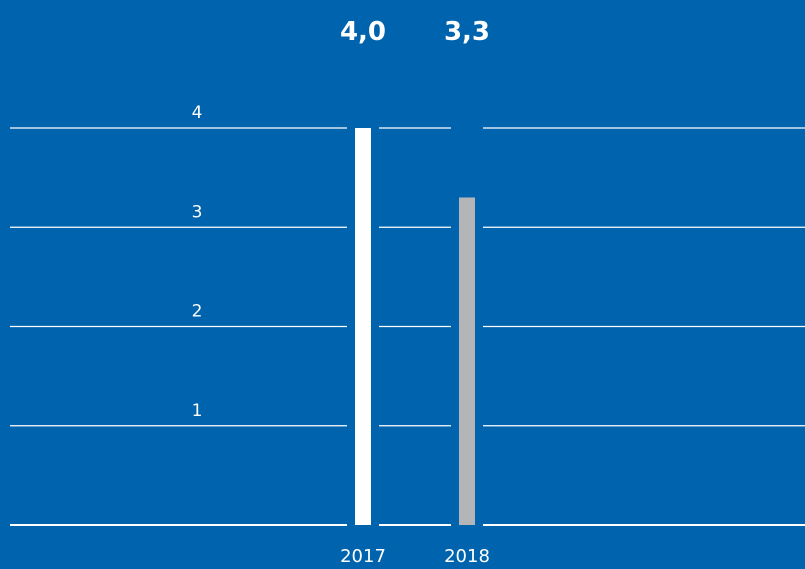  What do you see at coordinates (197, 312) in the screenshot?
I see `y-tick-label-2: 2` at bounding box center [197, 312].